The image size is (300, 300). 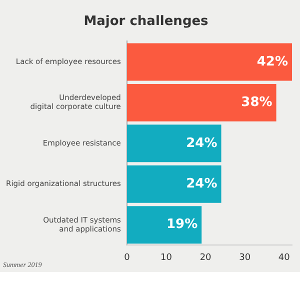 I want to click on data-label: 42%, so click(x=272, y=62).